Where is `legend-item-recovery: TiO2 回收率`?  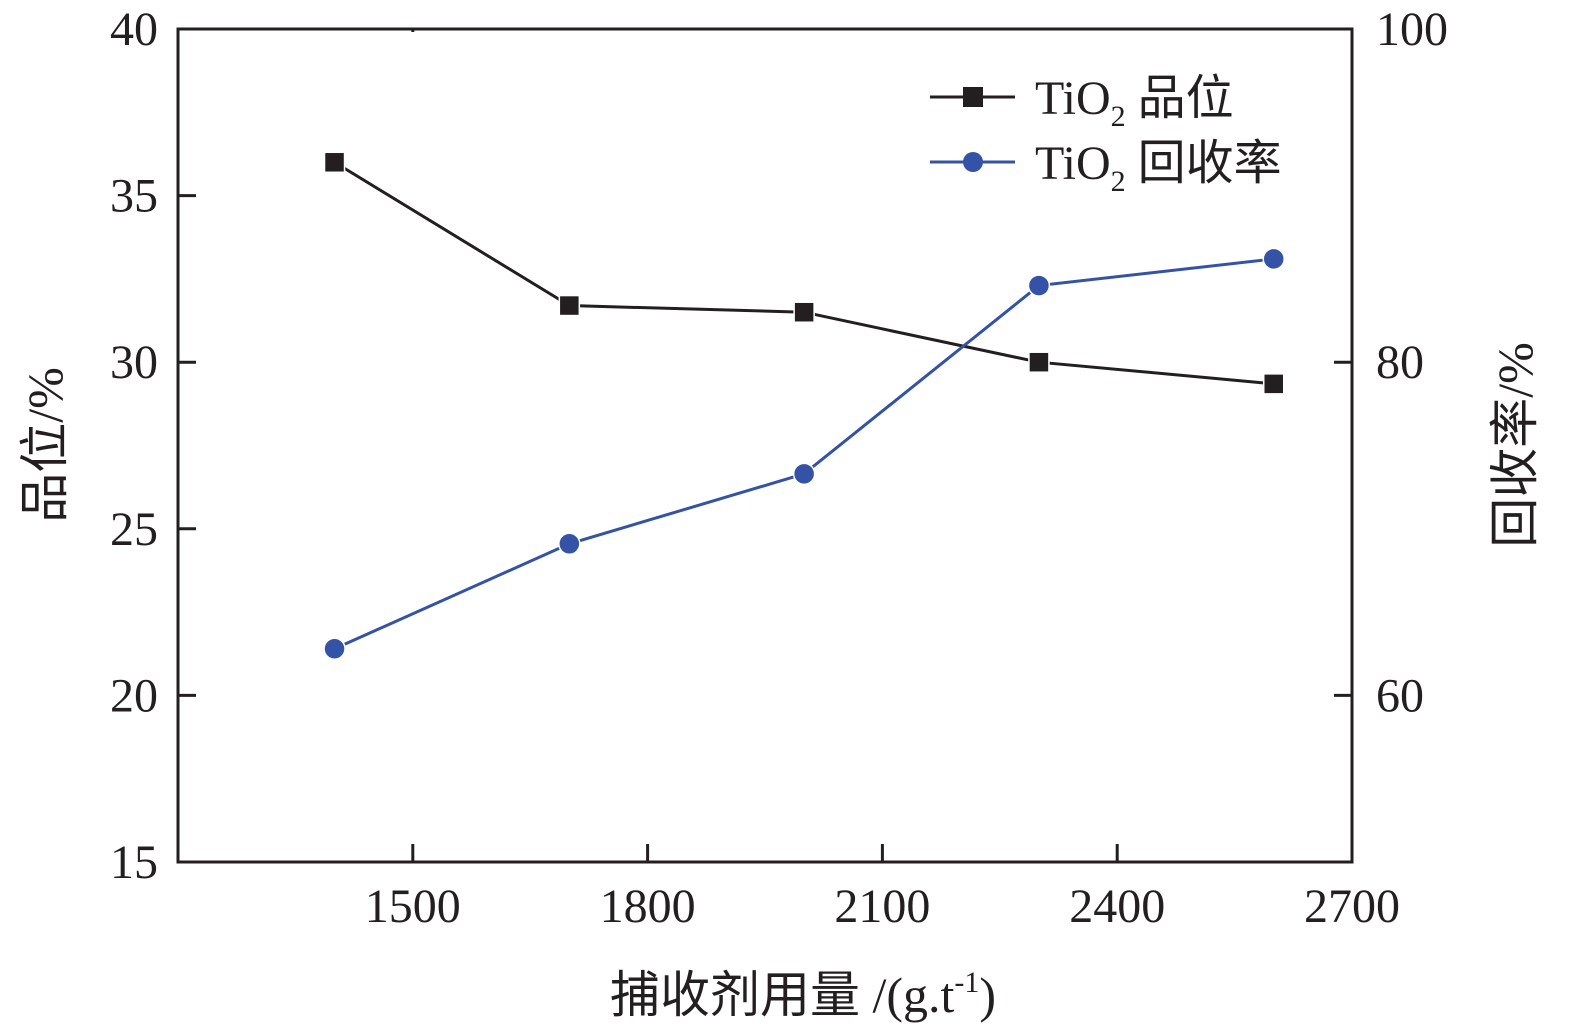 legend-item-recovery: TiO2 回收率 is located at coordinates (1106, 167).